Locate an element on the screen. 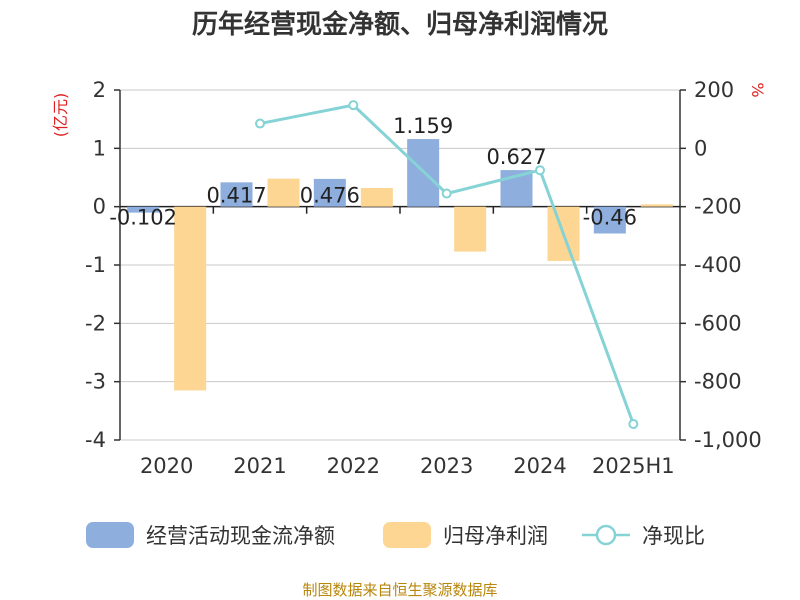  data-label-cashflow: 0.627 is located at coordinates (516, 157).